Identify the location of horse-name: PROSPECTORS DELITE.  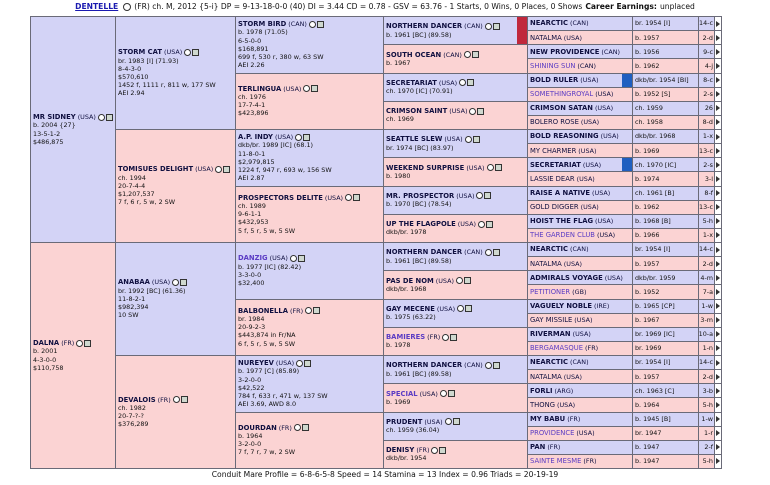
(280, 197).